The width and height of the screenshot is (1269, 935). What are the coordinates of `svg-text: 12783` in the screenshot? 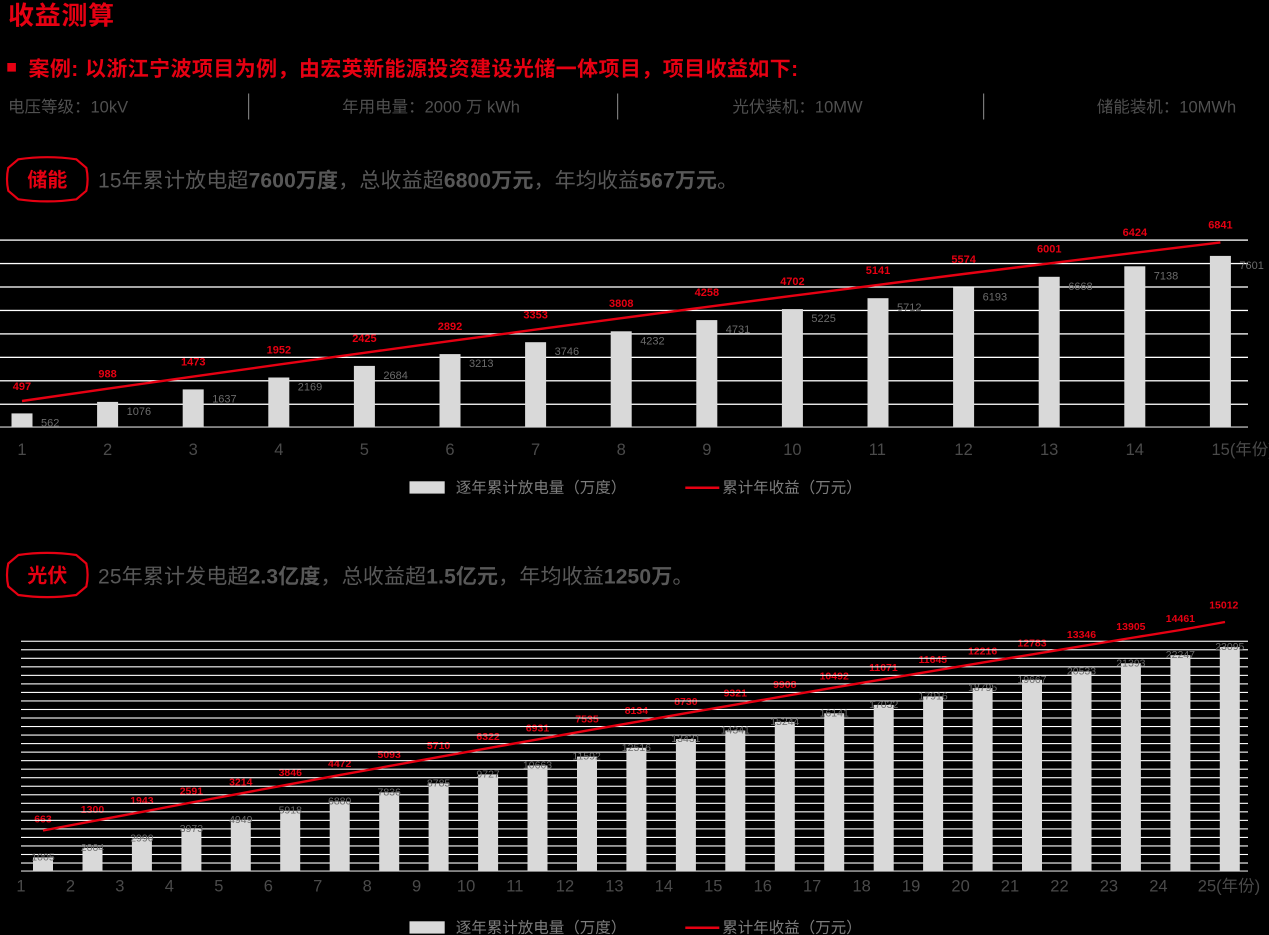 It's located at (1031, 643).